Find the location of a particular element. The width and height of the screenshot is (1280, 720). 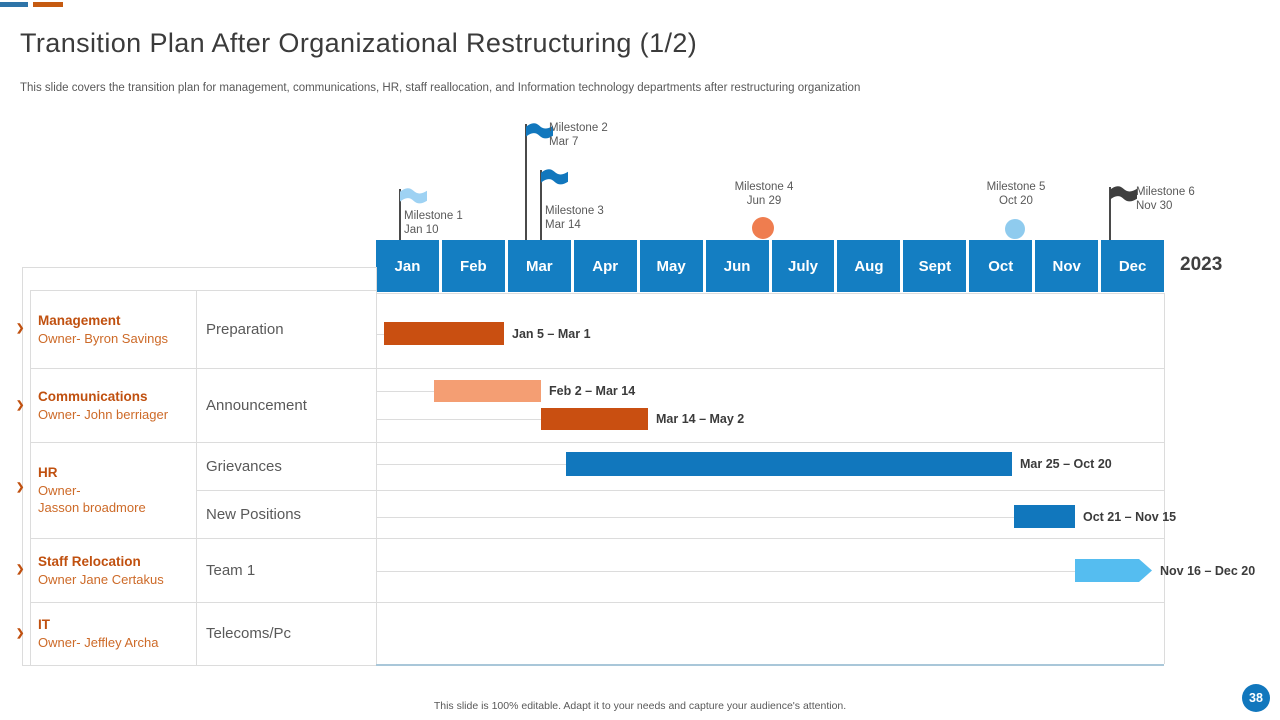

bar-date-label: Mar 14 – May 2 is located at coordinates (700, 419).